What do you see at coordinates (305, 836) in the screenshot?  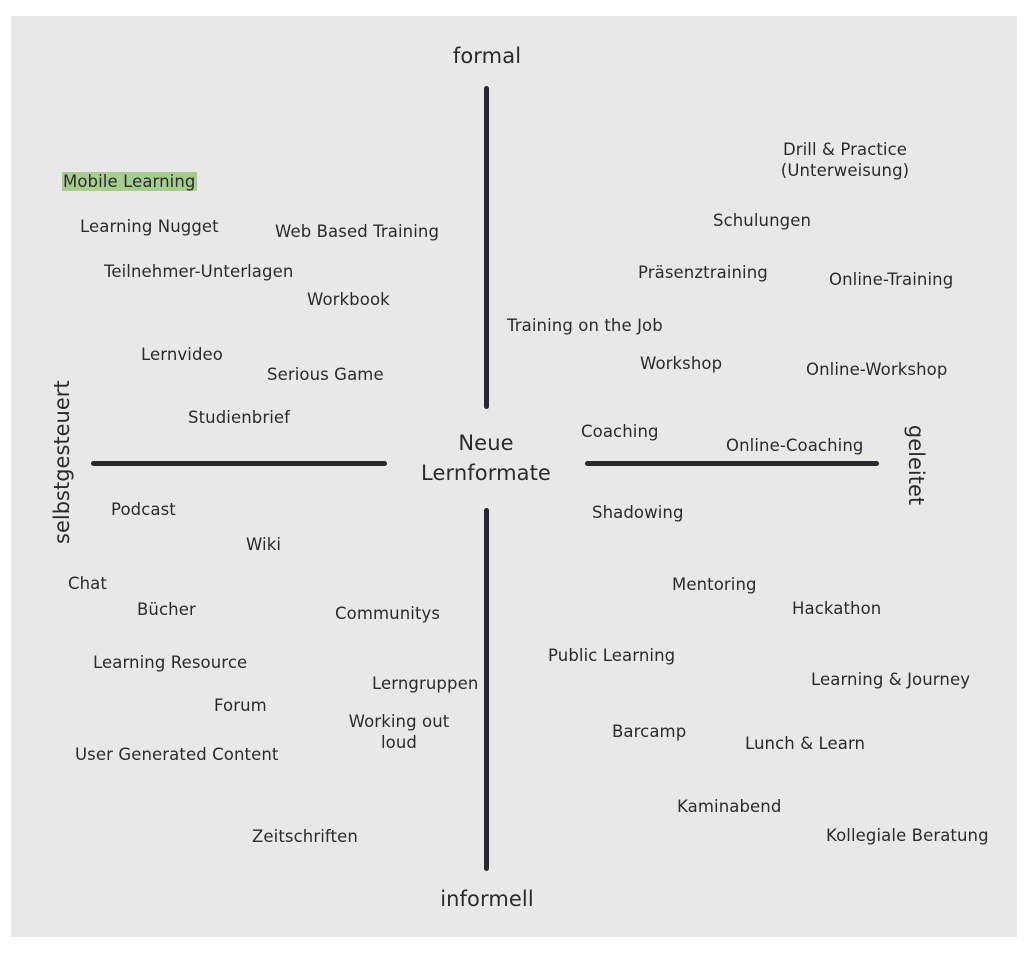 I see `label-zeitschriften: Zeitschriften` at bounding box center [305, 836].